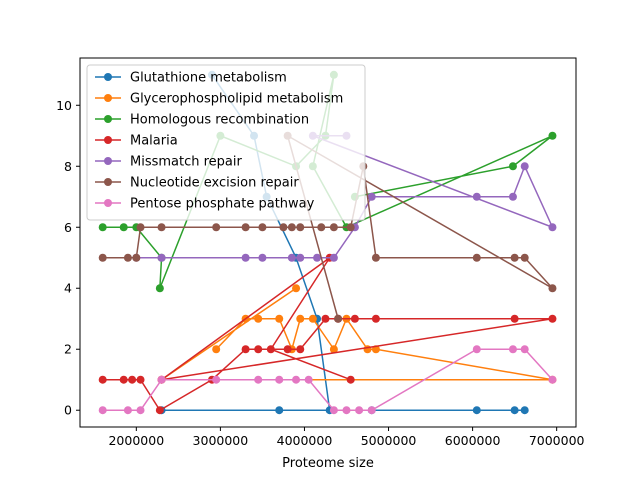 The height and width of the screenshot is (480, 640). Describe the element at coordinates (68, 258) in the screenshot. I see `y-axis: 0 2 4 6 8 10` at that location.